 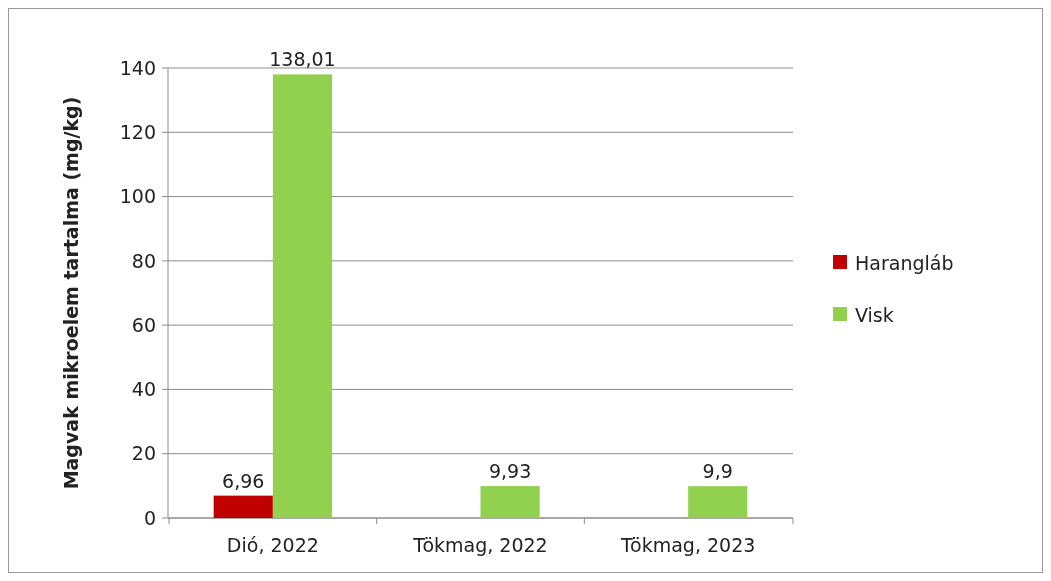 What do you see at coordinates (137, 131) in the screenshot?
I see `y-tick-label: 120` at bounding box center [137, 131].